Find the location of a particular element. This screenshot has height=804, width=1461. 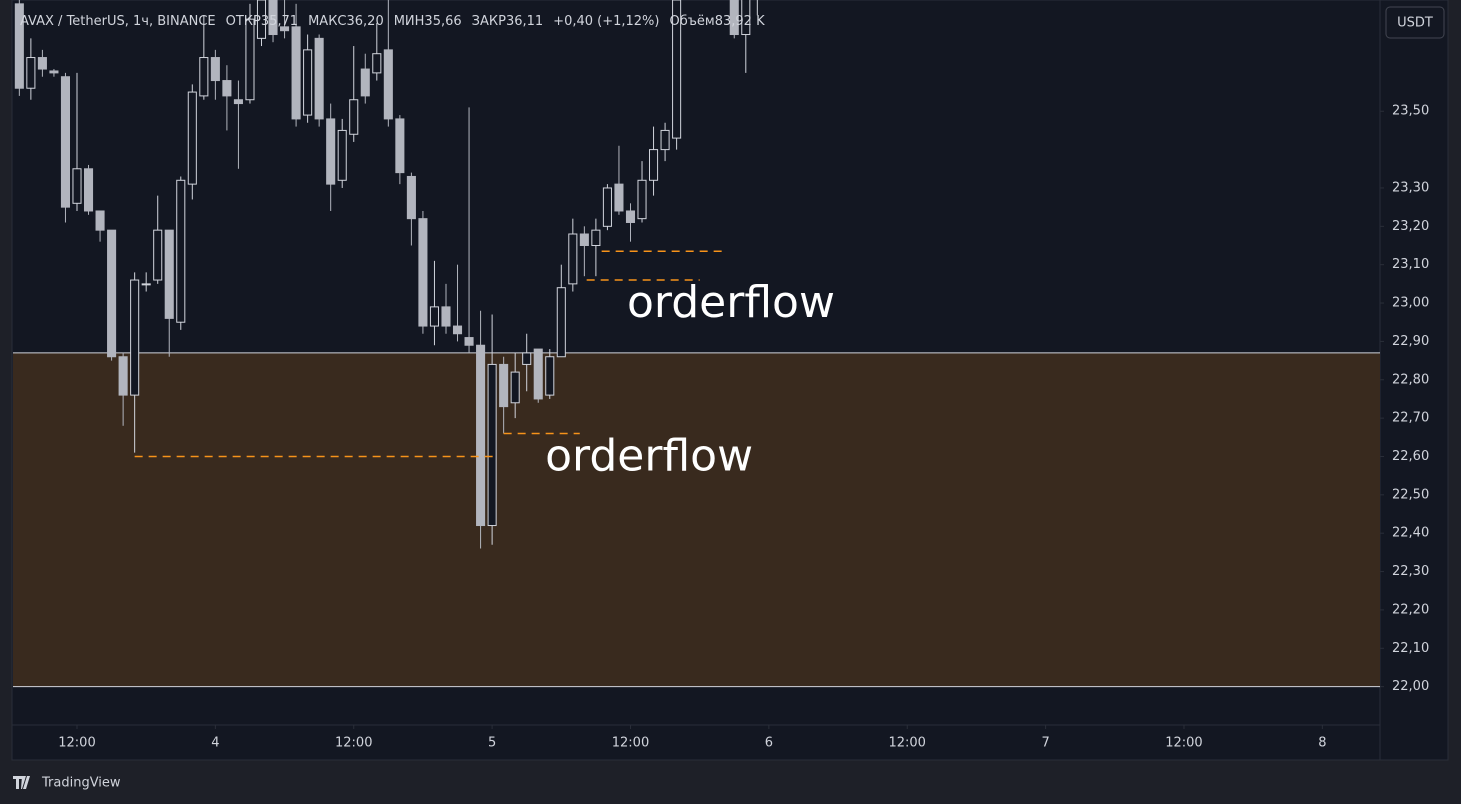

y-tick-label: 22,30 is located at coordinates (1410, 571).